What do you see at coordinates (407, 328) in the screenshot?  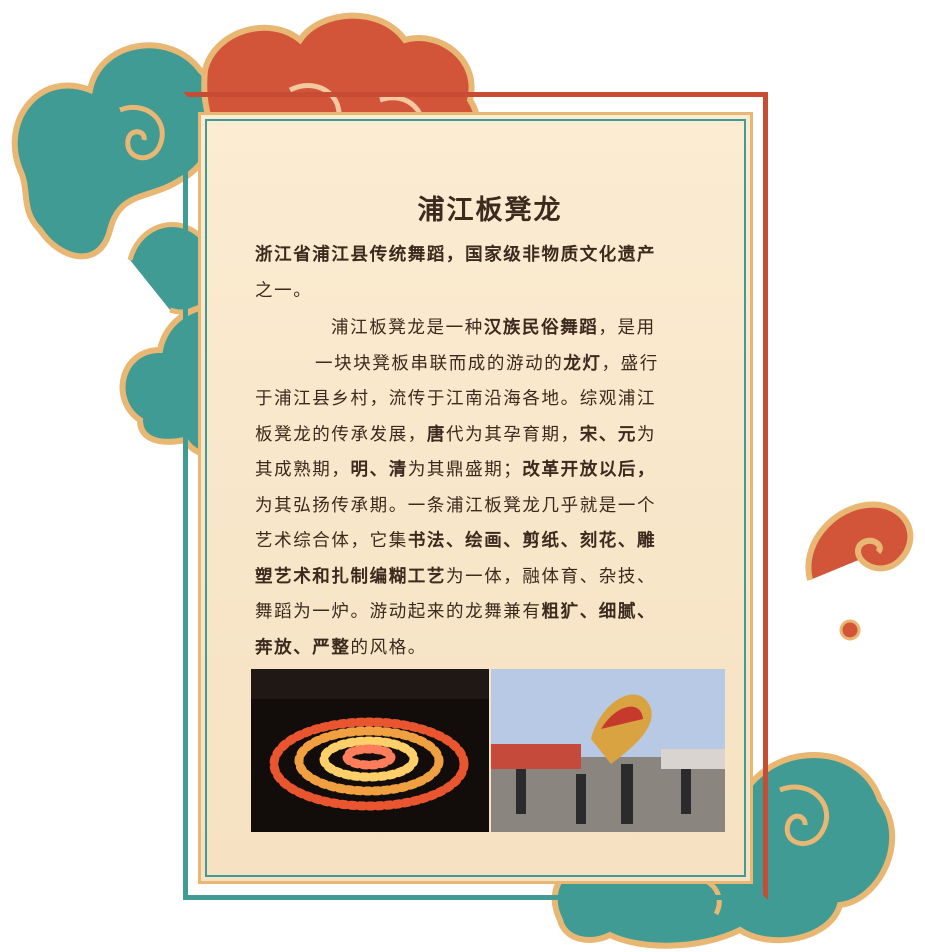 I see `text-run: 浦江板凳龙是一种` at bounding box center [407, 328].